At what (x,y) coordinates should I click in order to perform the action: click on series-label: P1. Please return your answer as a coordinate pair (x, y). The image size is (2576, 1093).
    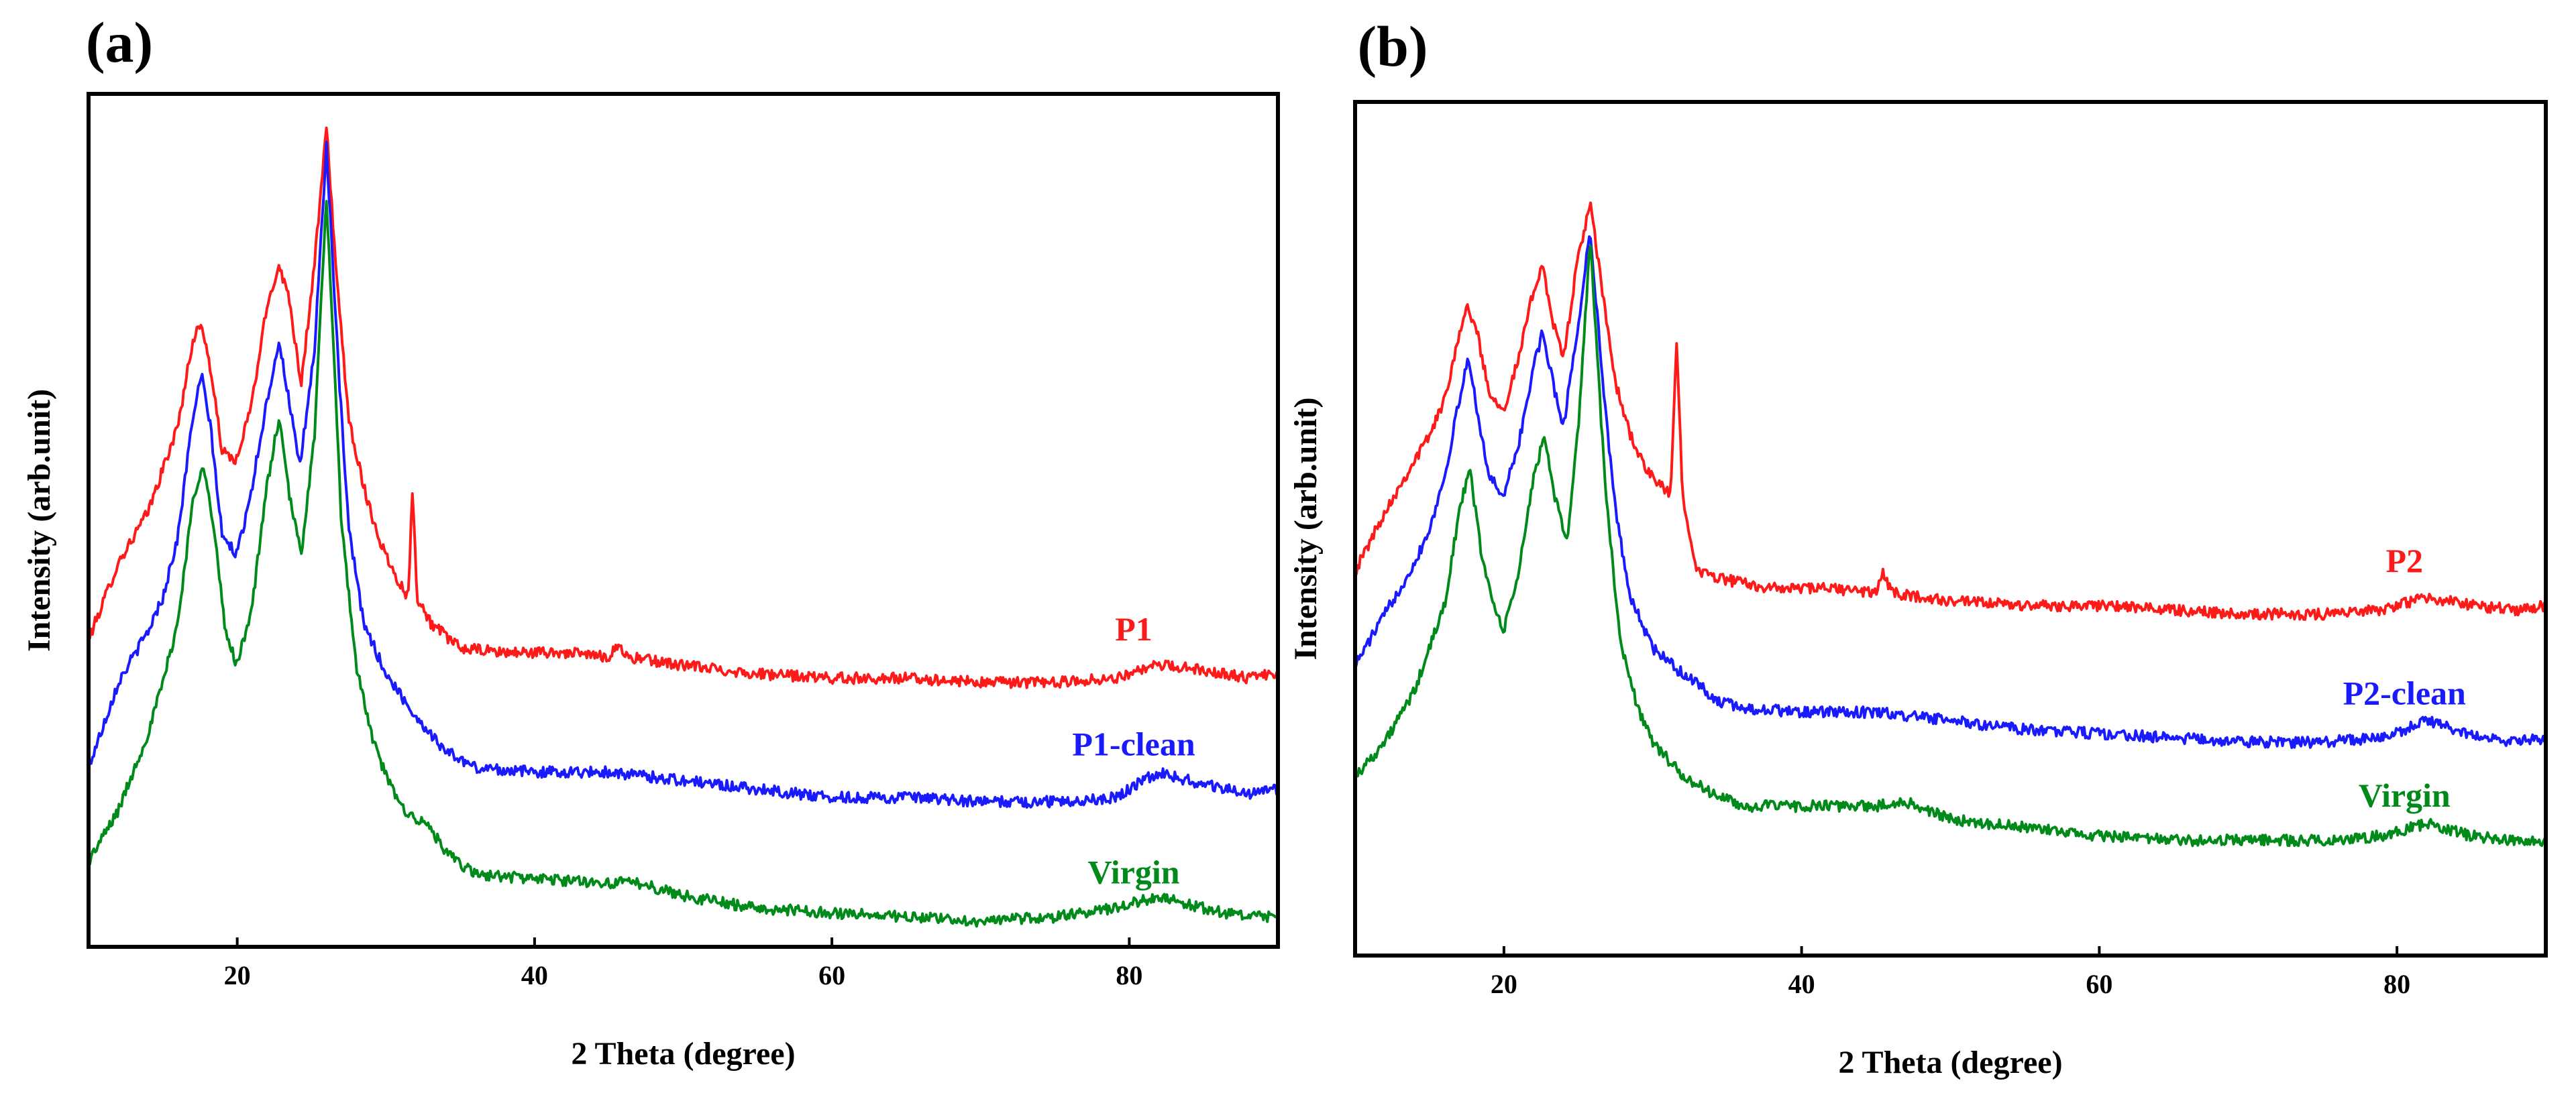
    Looking at the image, I should click on (1133, 629).